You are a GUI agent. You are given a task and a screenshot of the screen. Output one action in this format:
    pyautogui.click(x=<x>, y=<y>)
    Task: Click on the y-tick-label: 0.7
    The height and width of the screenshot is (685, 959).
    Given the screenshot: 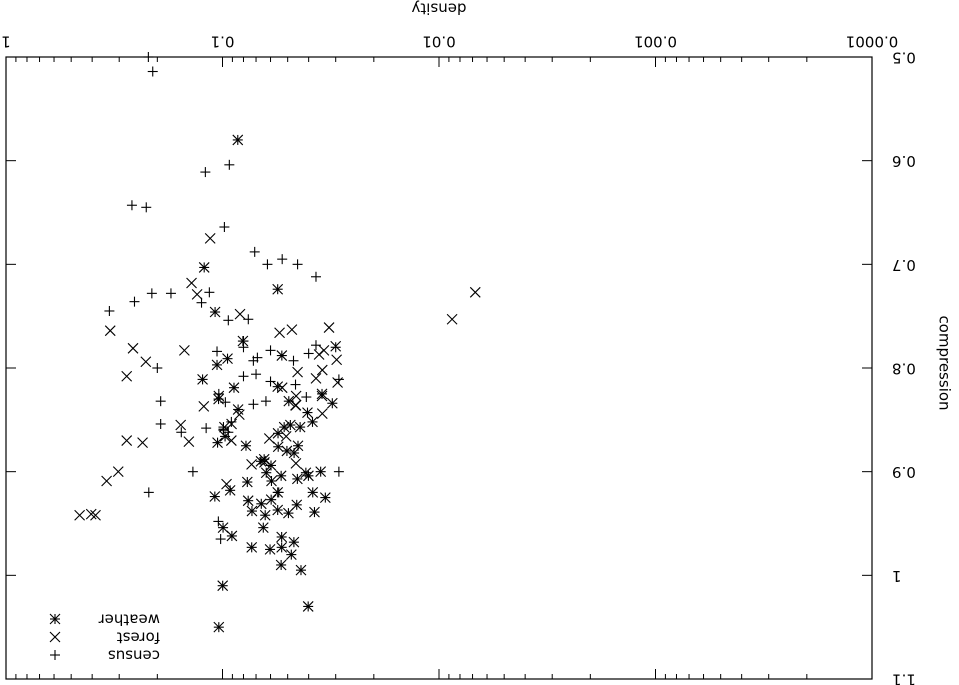 What is the action you would take?
    pyautogui.click(x=904, y=265)
    